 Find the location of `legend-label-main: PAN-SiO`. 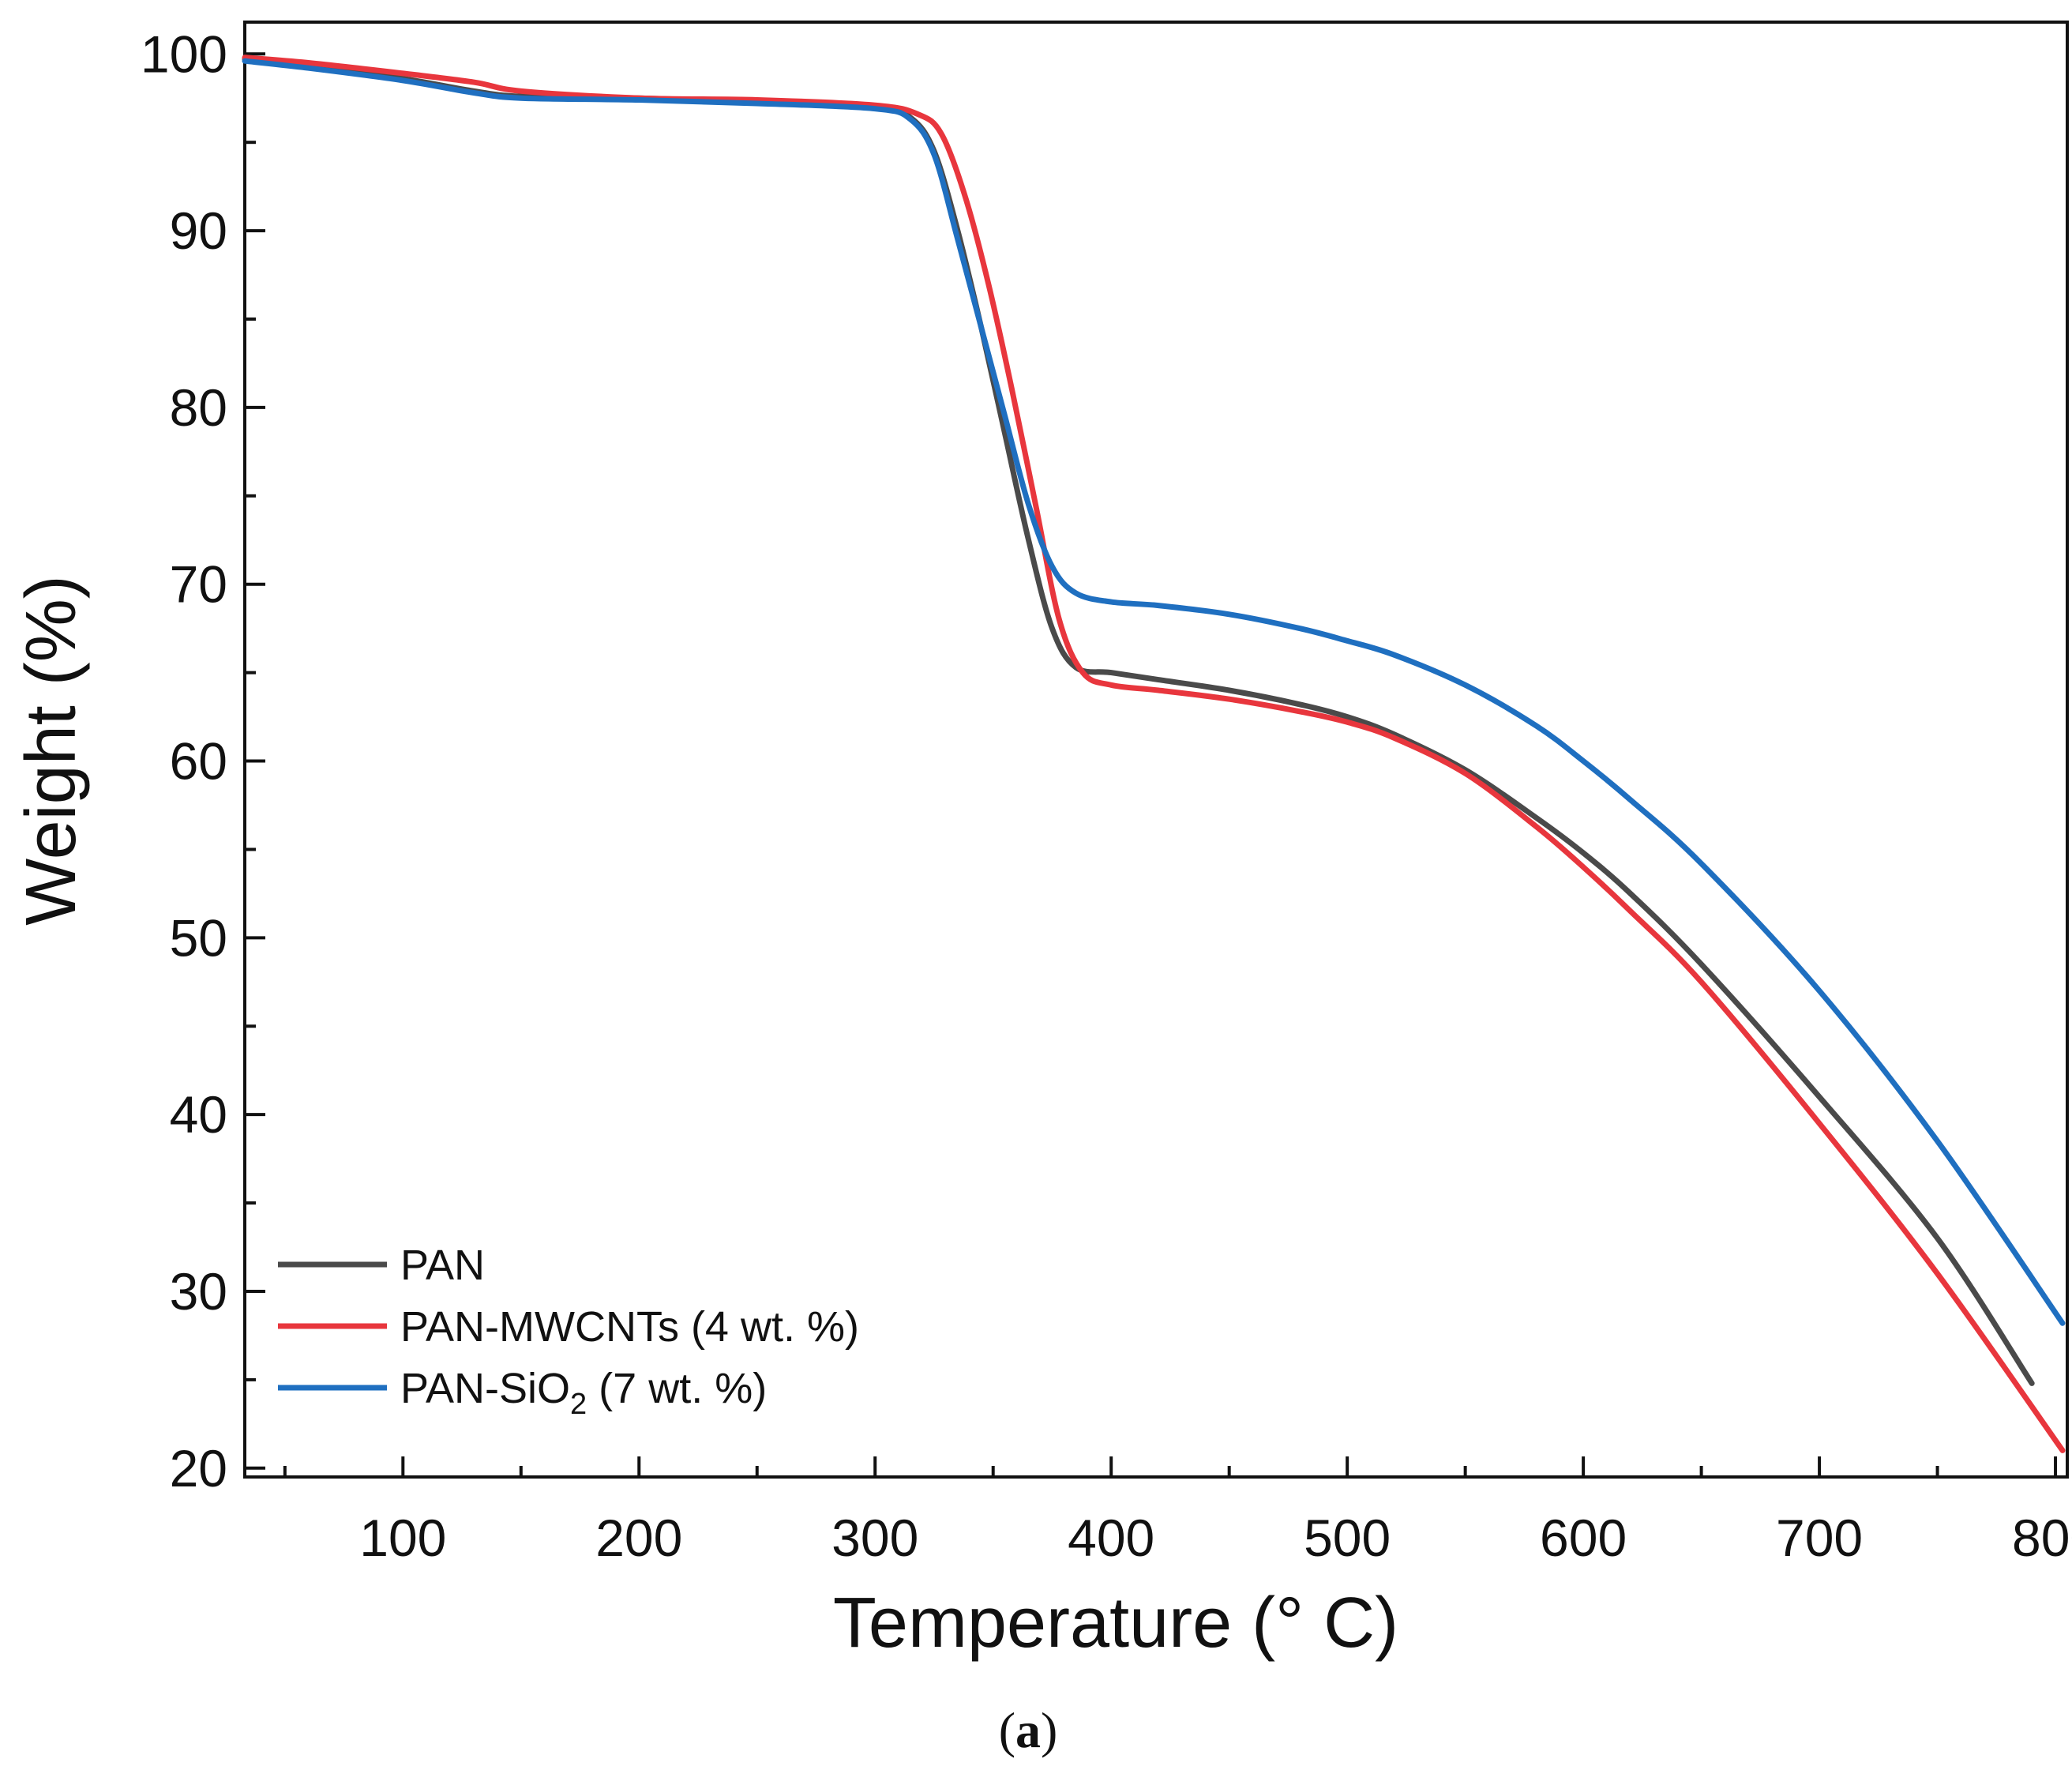

legend-label-main: PAN-SiO is located at coordinates (485, 1388).